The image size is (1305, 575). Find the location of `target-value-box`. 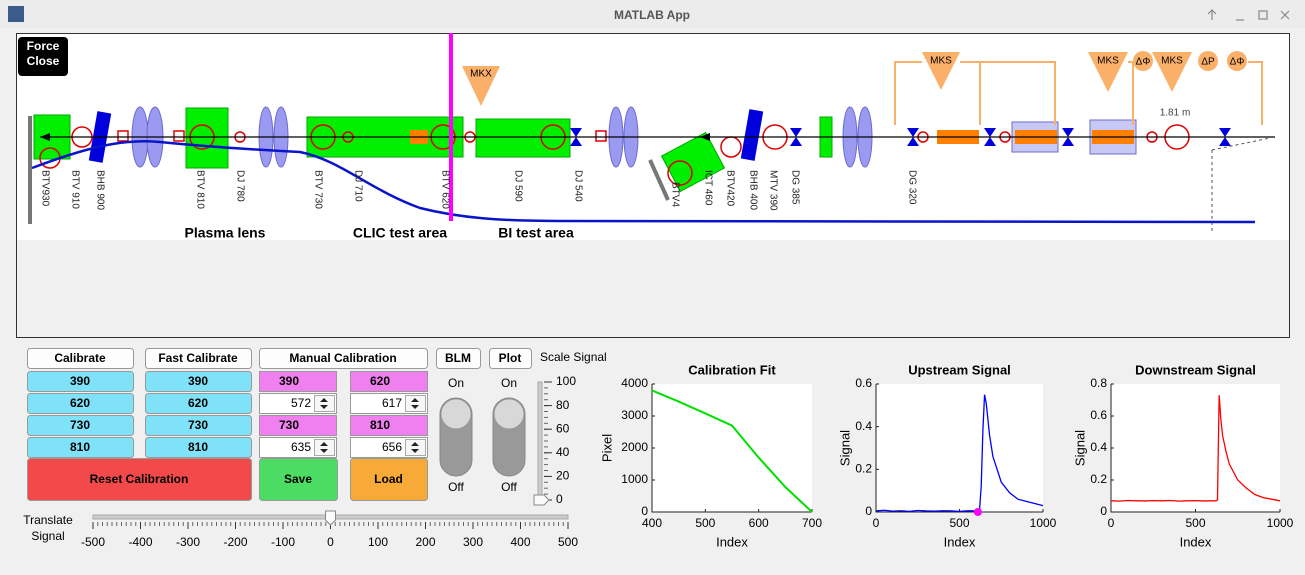

target-value-box is located at coordinates (298, 381).